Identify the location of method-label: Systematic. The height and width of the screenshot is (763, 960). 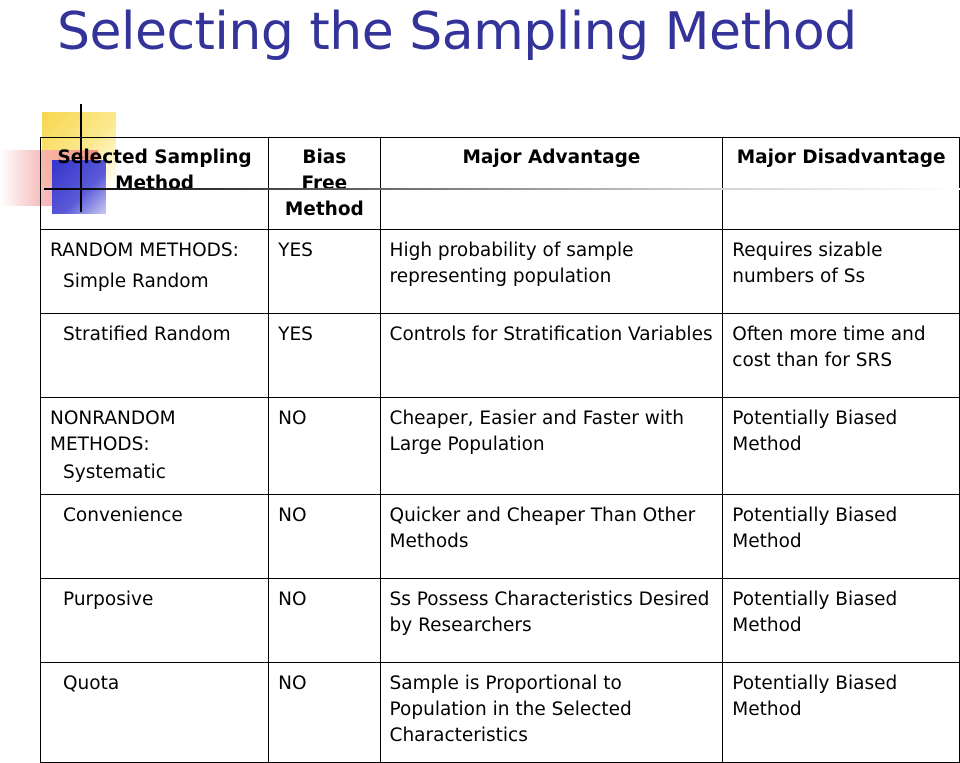
(114, 472).